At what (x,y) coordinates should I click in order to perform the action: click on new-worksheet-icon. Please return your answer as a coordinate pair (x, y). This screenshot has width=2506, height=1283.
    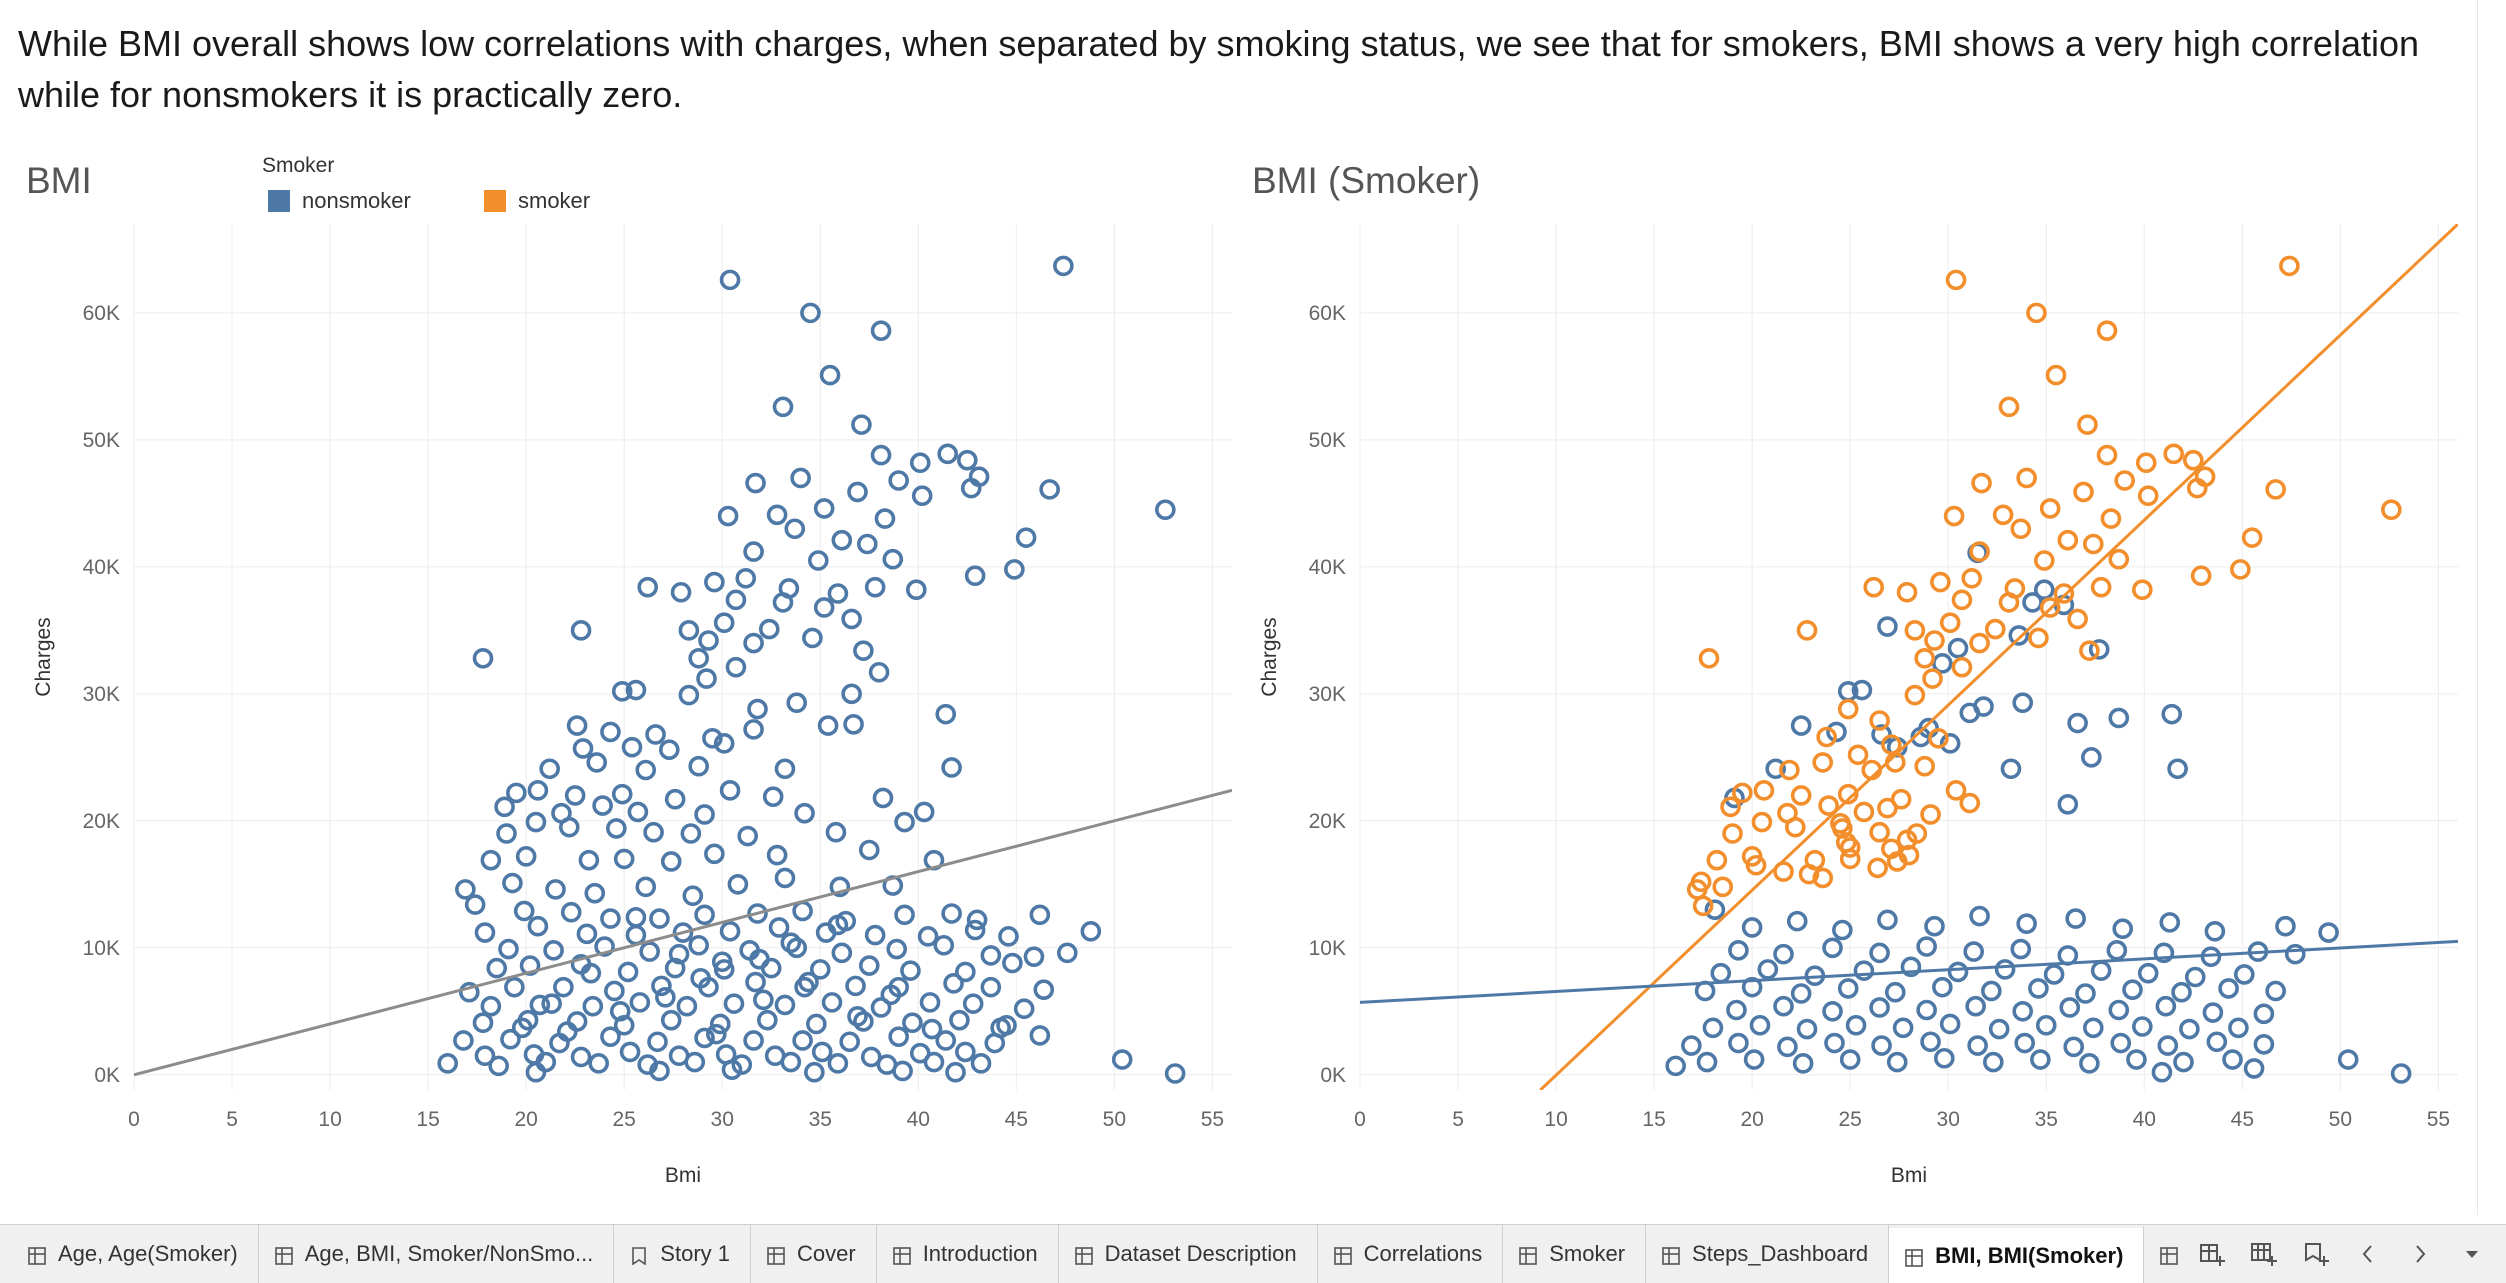
    Looking at the image, I should click on (2212, 1254).